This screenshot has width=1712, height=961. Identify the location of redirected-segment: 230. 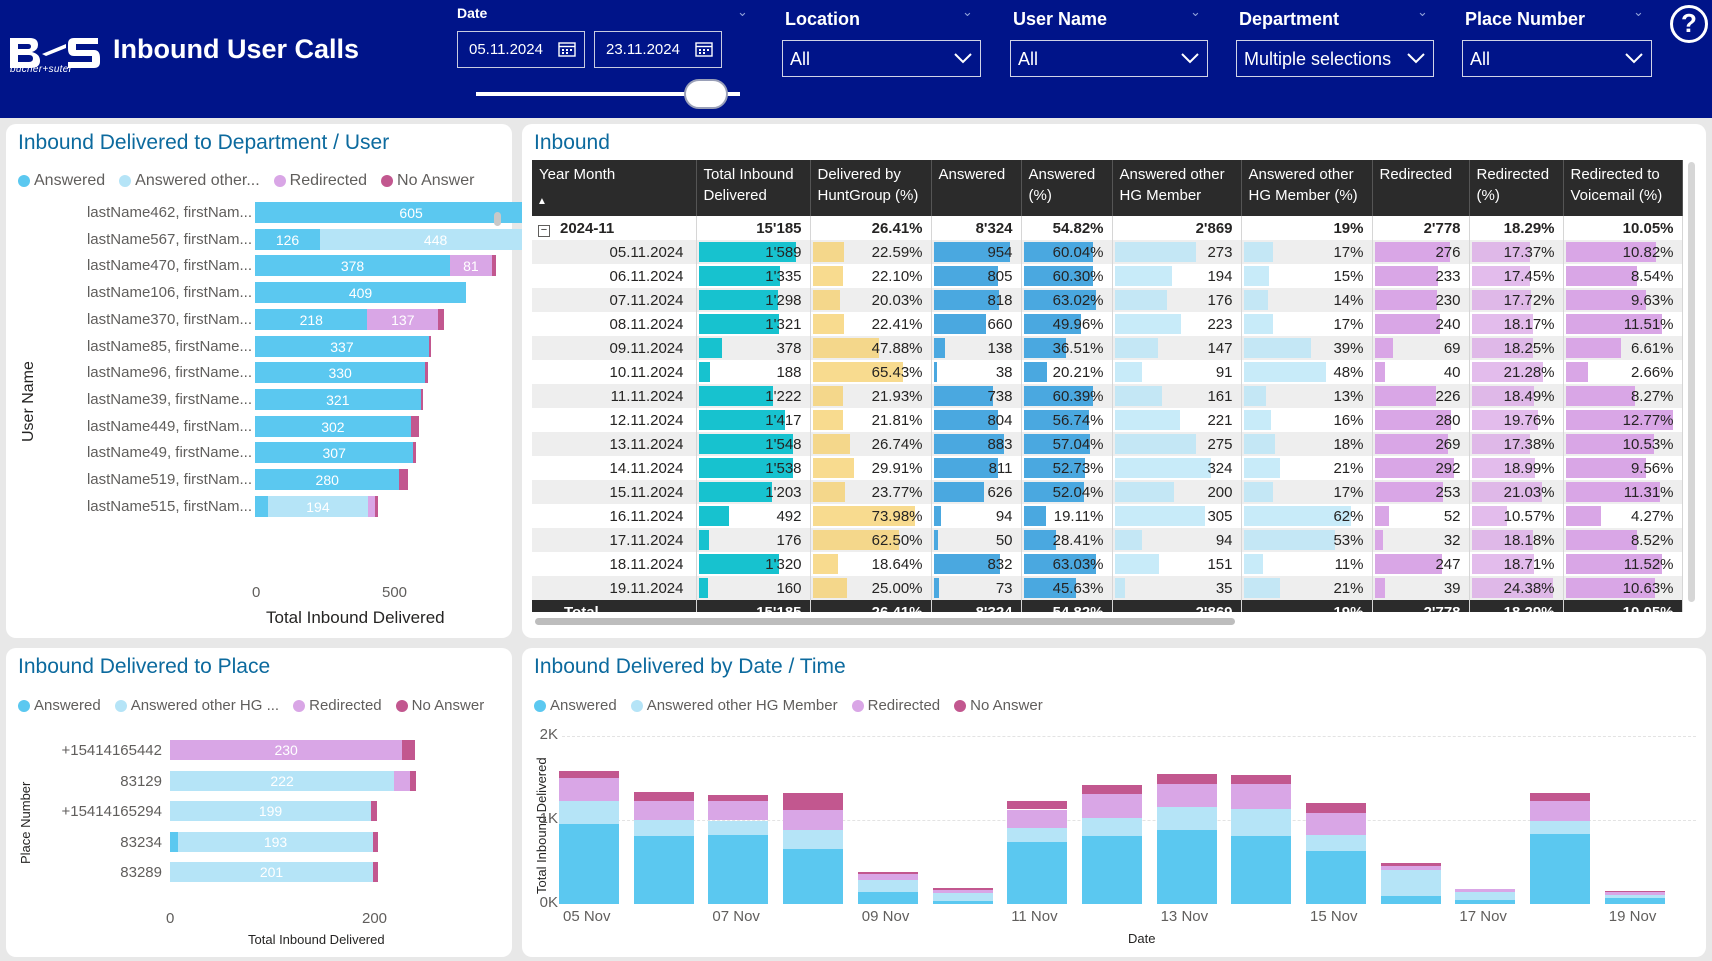
(286, 750).